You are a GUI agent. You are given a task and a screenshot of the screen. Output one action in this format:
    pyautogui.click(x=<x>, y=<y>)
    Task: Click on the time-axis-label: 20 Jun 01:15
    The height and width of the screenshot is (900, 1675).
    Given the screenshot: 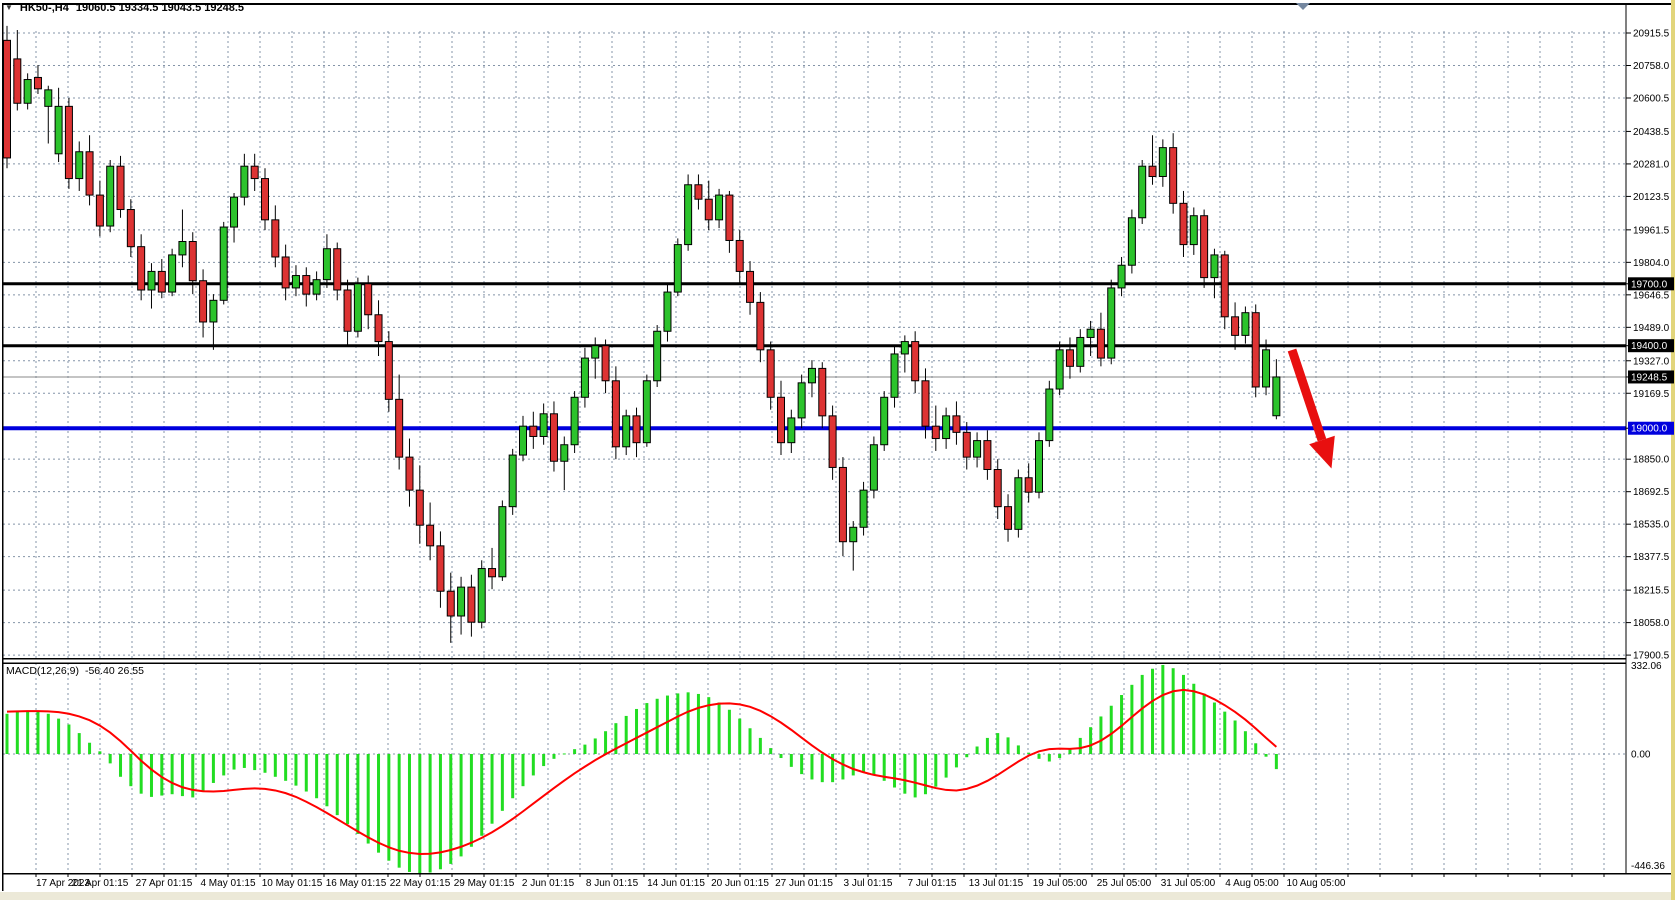 What is the action you would take?
    pyautogui.click(x=740, y=883)
    